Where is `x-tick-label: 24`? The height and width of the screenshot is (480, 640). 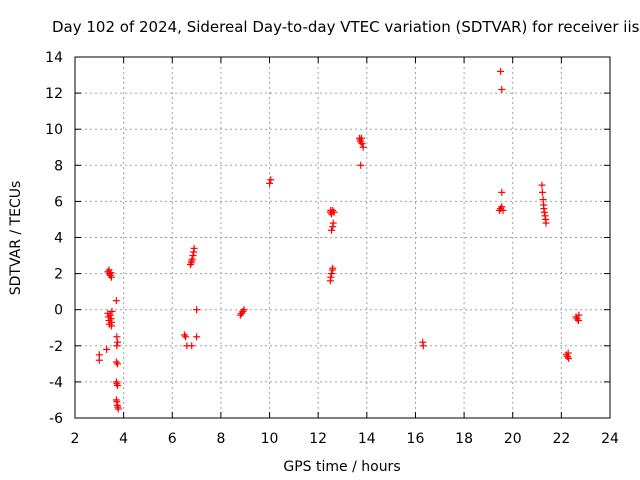 x-tick-label: 24 is located at coordinates (610, 439).